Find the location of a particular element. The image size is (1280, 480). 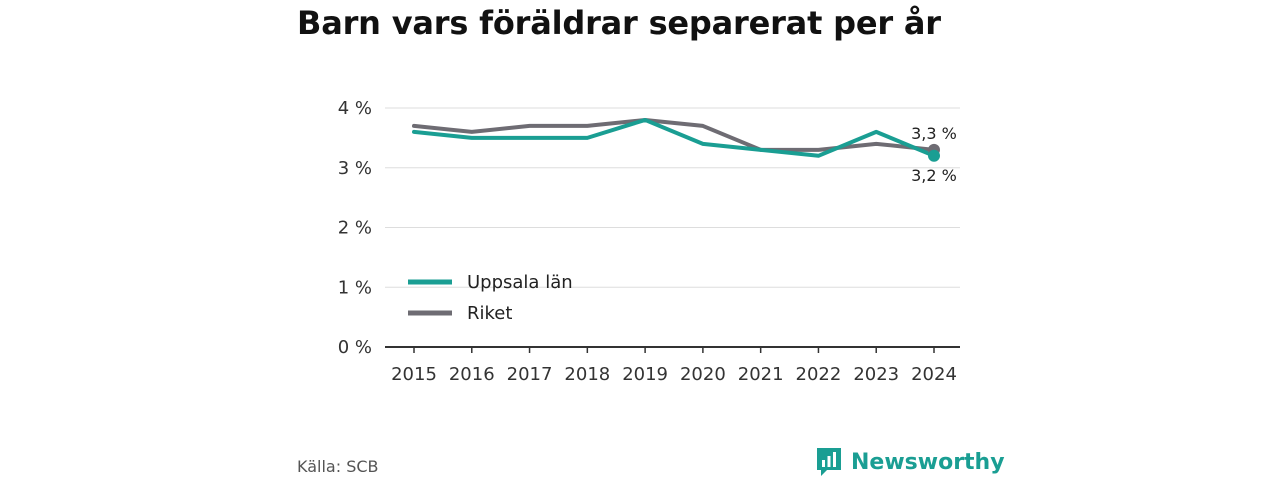

legend-entry: Uppsala län is located at coordinates (520, 282).